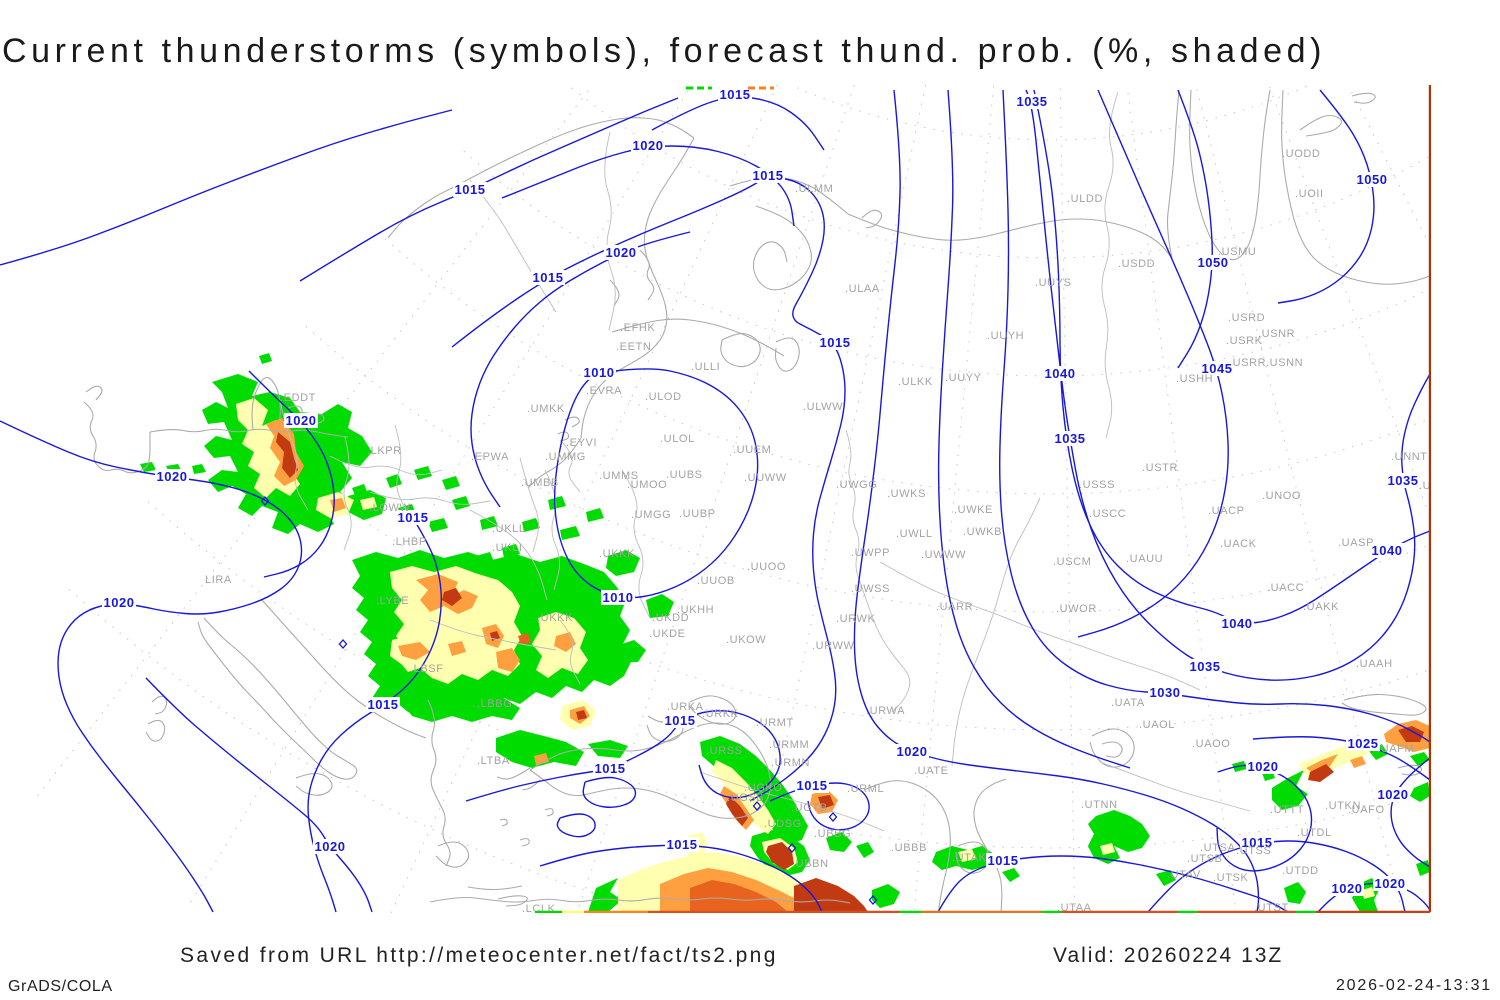 Image resolution: width=1500 pixels, height=1000 pixels. I want to click on station-label: .LKPR, so click(384, 451).